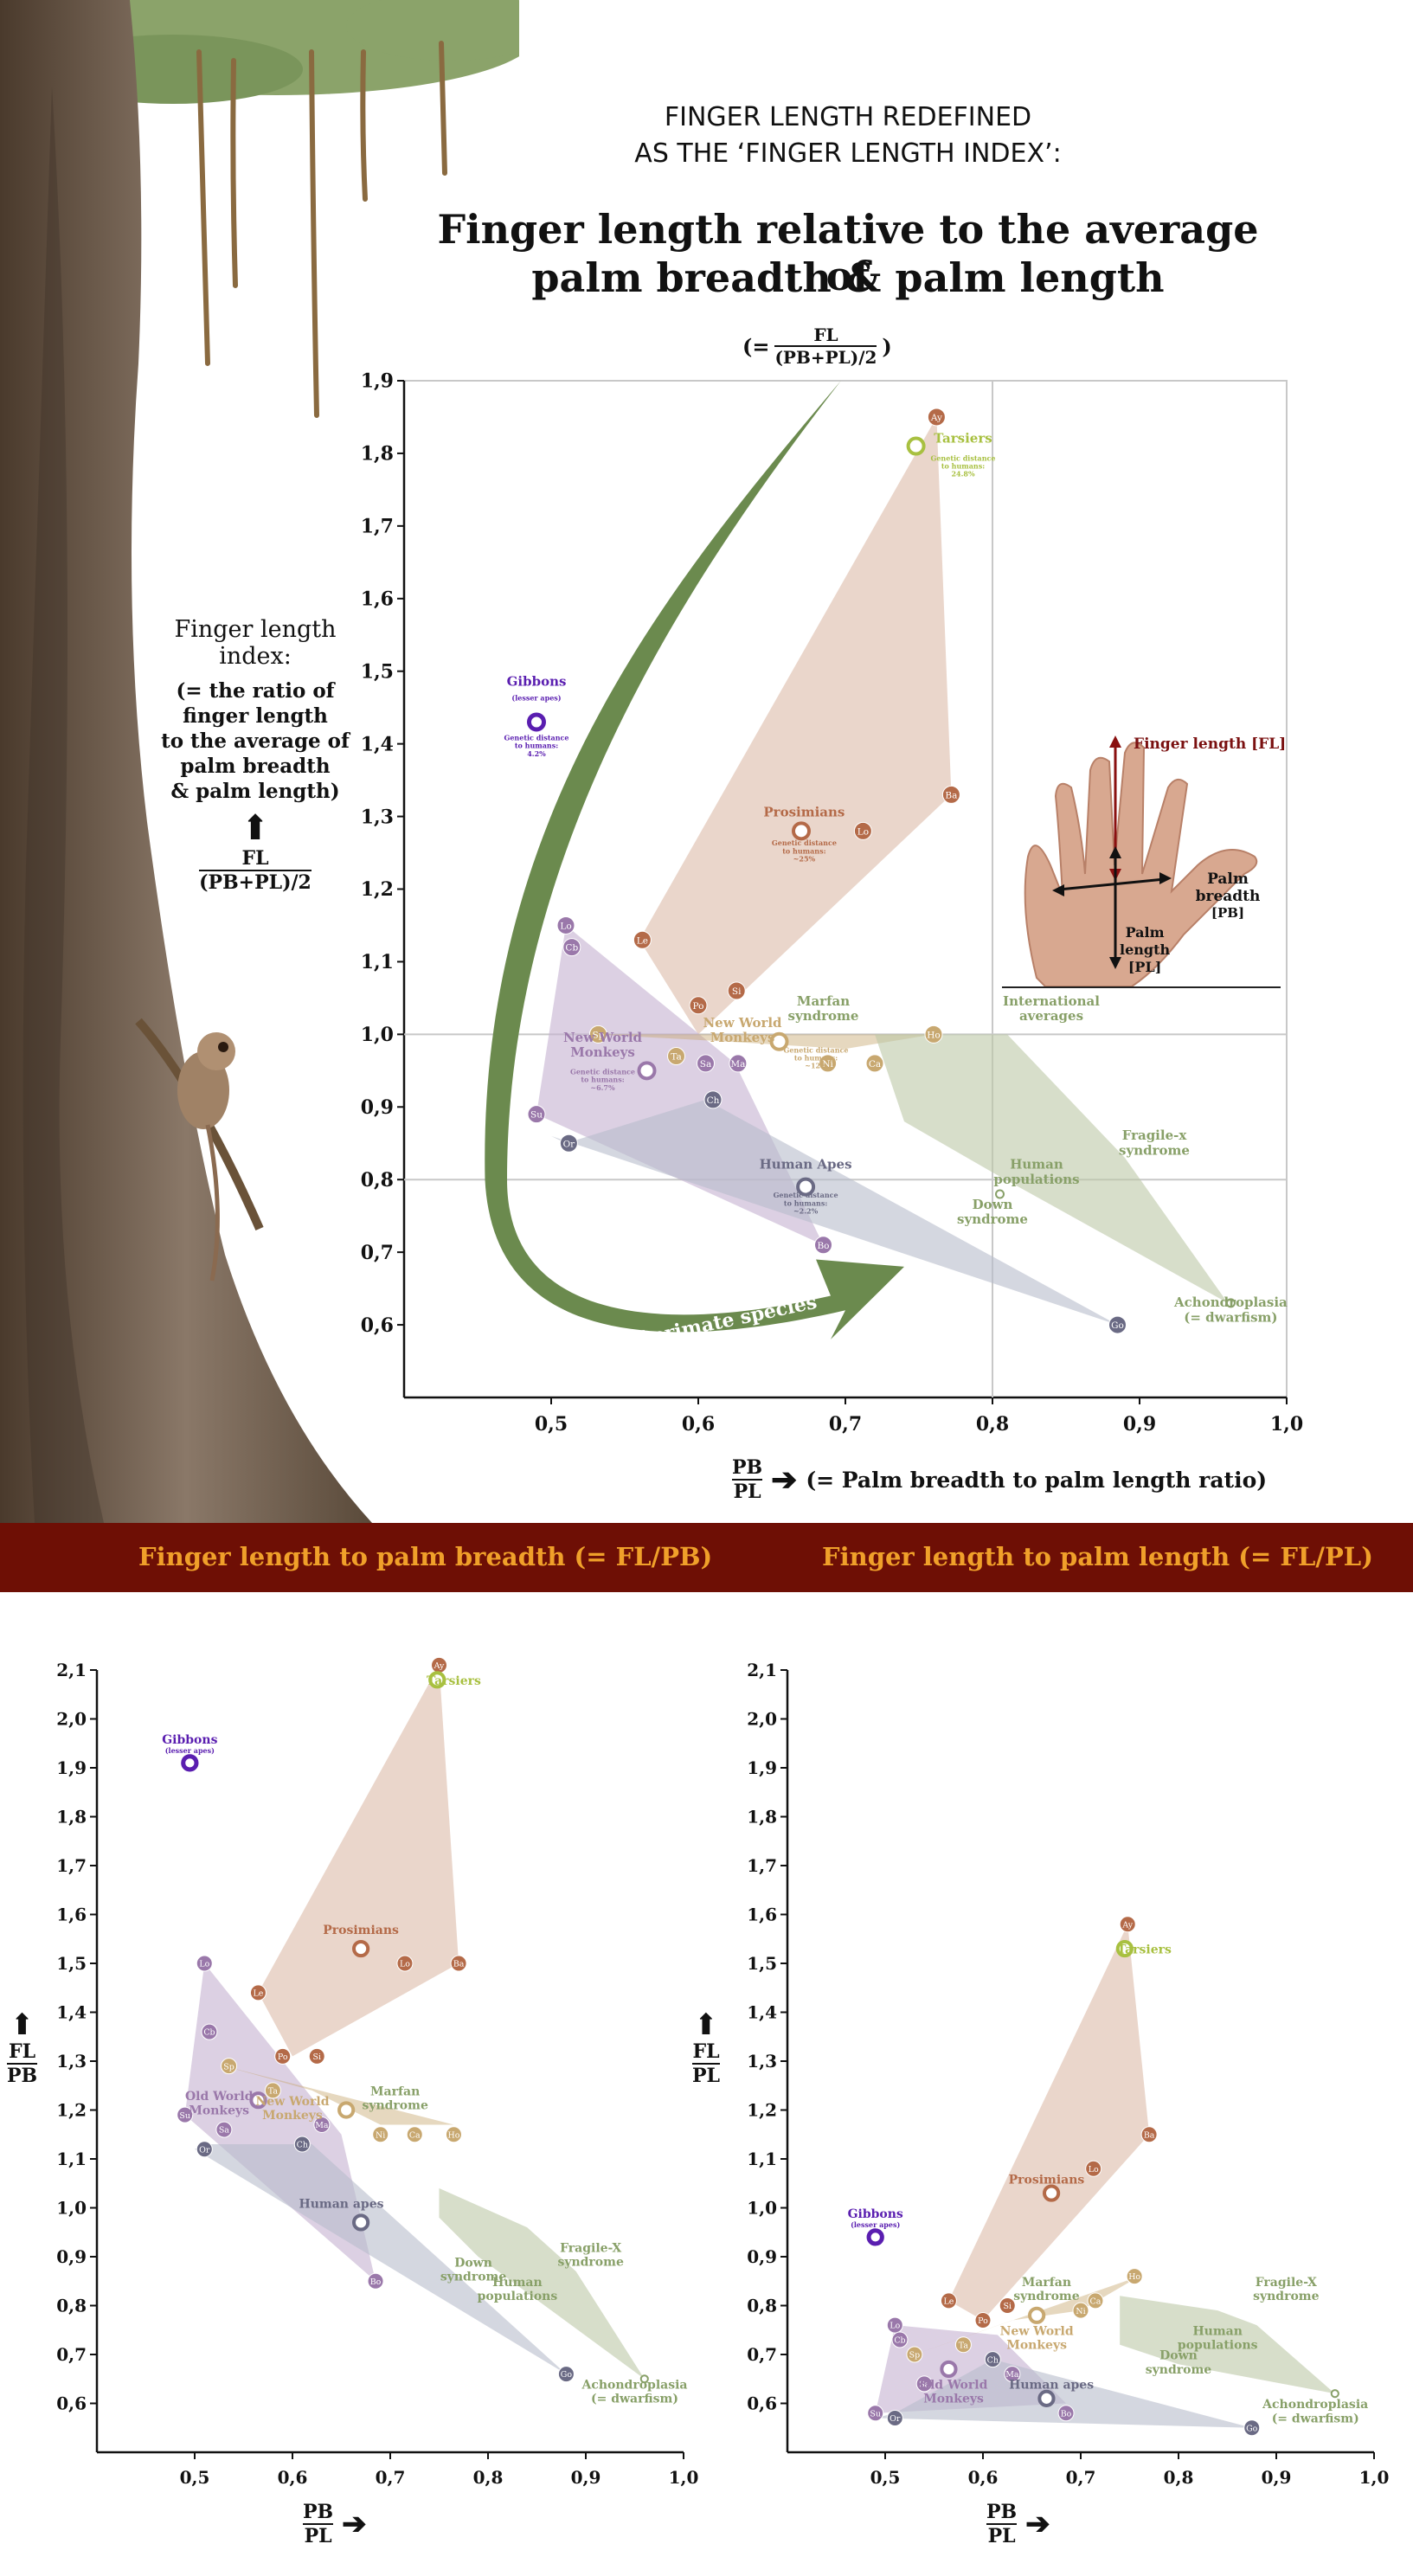 The image size is (1413, 2576). Describe the element at coordinates (713, 1100) in the screenshot. I see `species-point-ch` at that location.